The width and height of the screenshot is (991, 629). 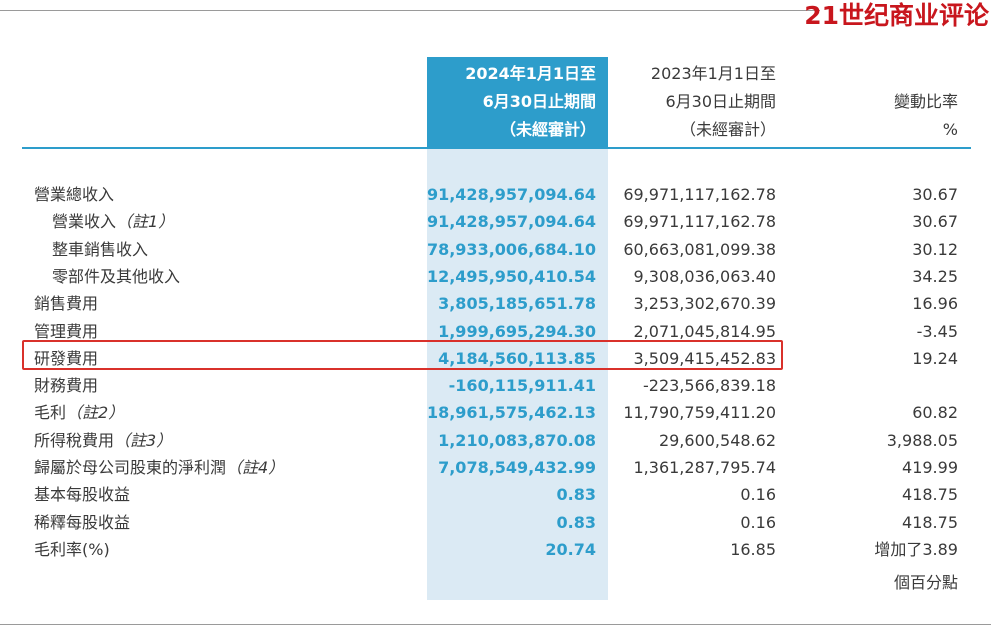 What do you see at coordinates (517, 358) in the screenshot?
I see `current-value: 4,184,560,113.85` at bounding box center [517, 358].